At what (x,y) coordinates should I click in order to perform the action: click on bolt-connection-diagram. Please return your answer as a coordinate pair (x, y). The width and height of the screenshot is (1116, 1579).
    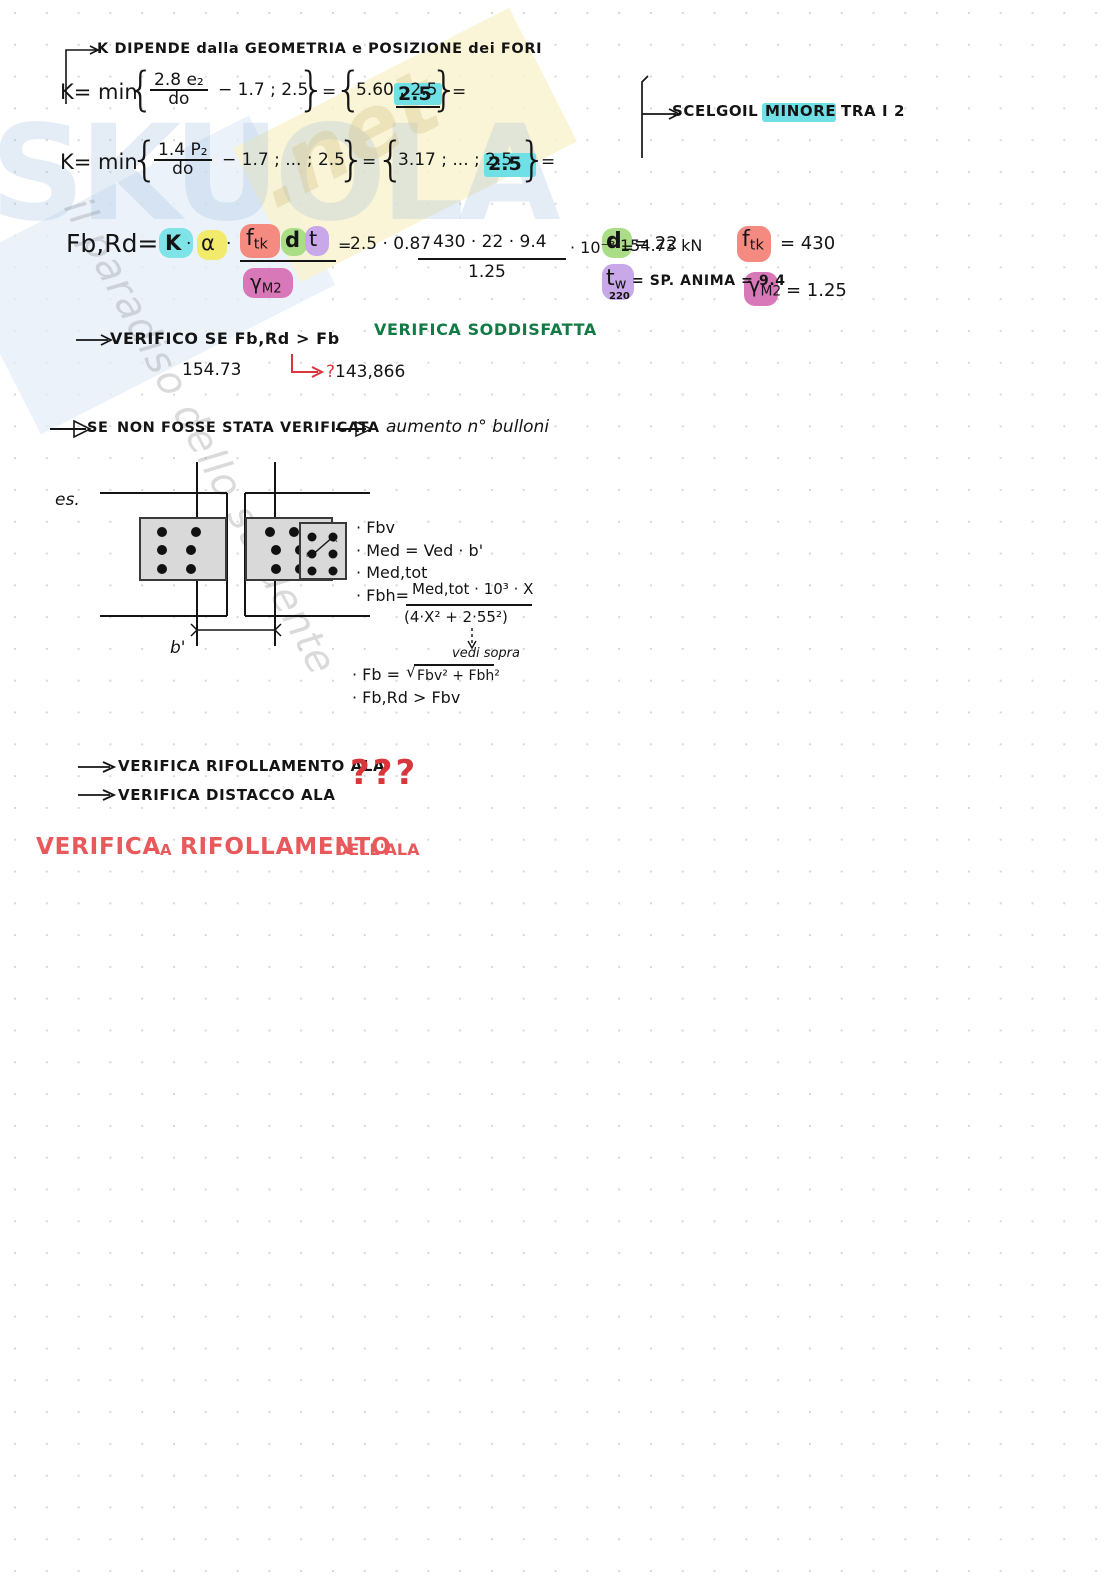
    Looking at the image, I should click on (235, 554).